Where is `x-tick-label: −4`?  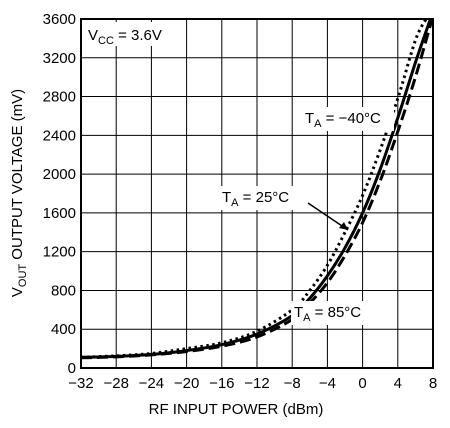
x-tick-label: −4 is located at coordinates (327, 383).